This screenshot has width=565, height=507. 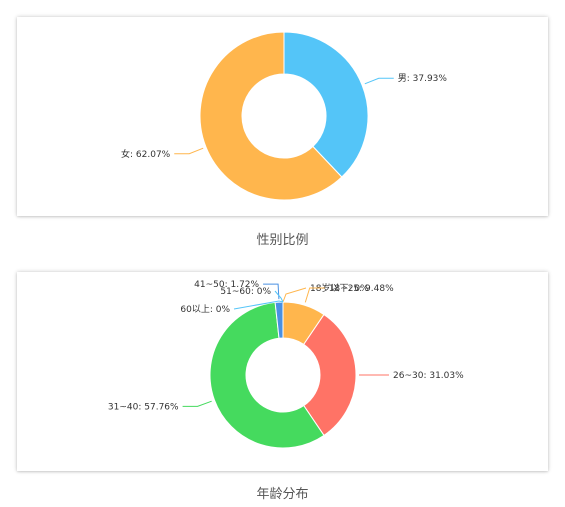 I want to click on data-label-41-50-2: 41~50: 1.72%, so click(x=226, y=285).